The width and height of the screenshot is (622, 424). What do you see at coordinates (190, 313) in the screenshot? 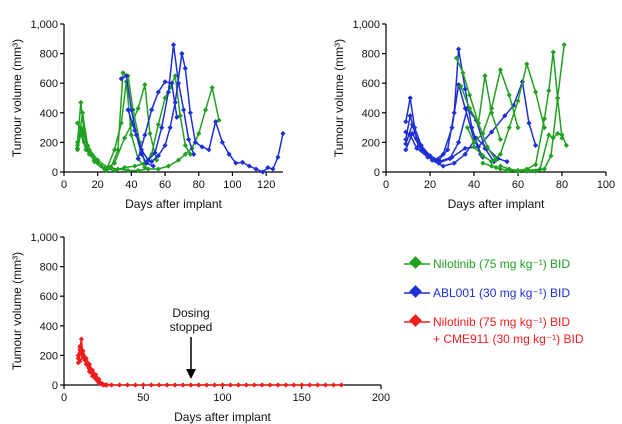
I see `dosing-annotation-line1: Dosing` at bounding box center [190, 313].